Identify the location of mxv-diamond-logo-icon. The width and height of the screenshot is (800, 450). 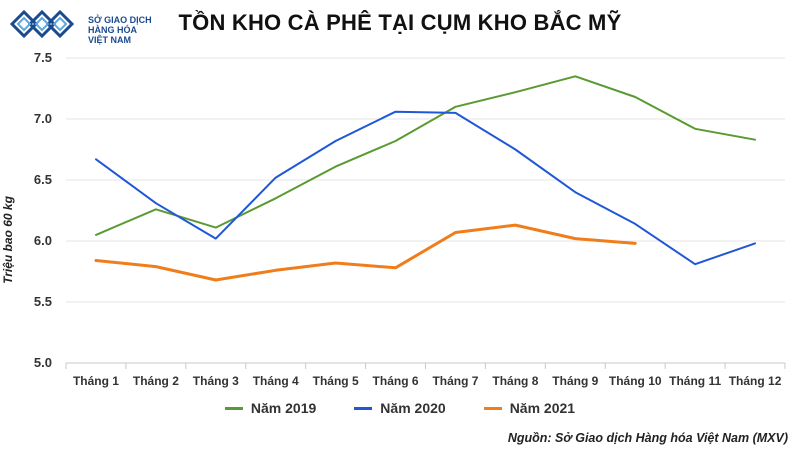
(42, 24).